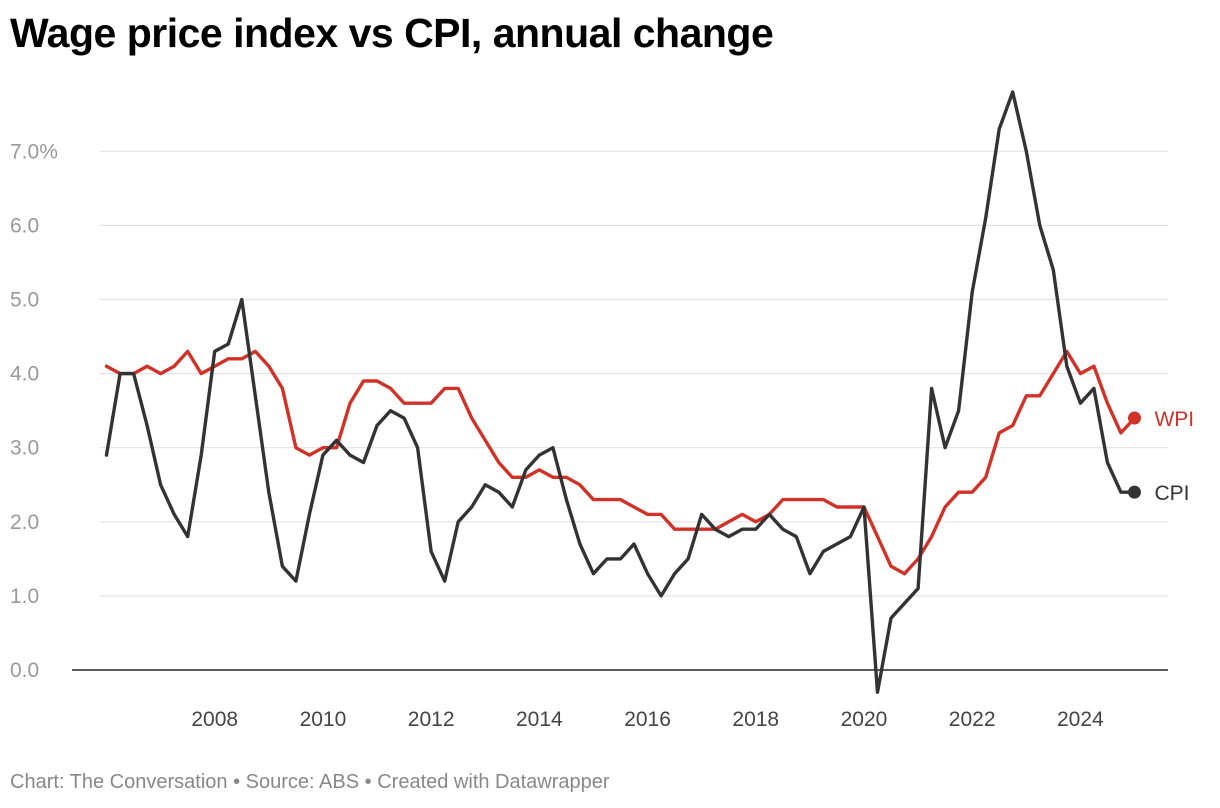  What do you see at coordinates (119, 782) in the screenshot?
I see `footer-credit: Chart: The Conversation` at bounding box center [119, 782].